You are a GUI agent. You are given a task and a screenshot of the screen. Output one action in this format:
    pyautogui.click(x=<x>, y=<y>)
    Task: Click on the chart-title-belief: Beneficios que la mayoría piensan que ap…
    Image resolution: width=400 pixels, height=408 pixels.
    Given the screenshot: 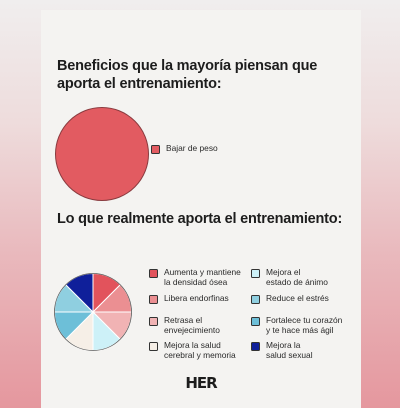 What is the action you would take?
    pyautogui.click(x=187, y=75)
    